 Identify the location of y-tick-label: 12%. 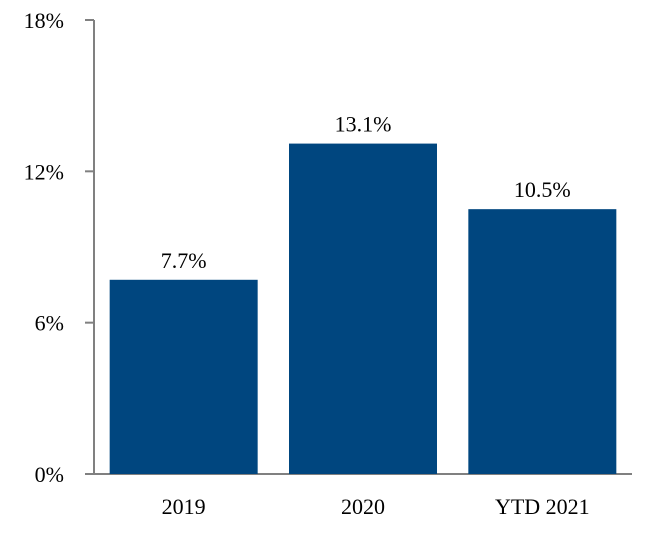
(44, 171).